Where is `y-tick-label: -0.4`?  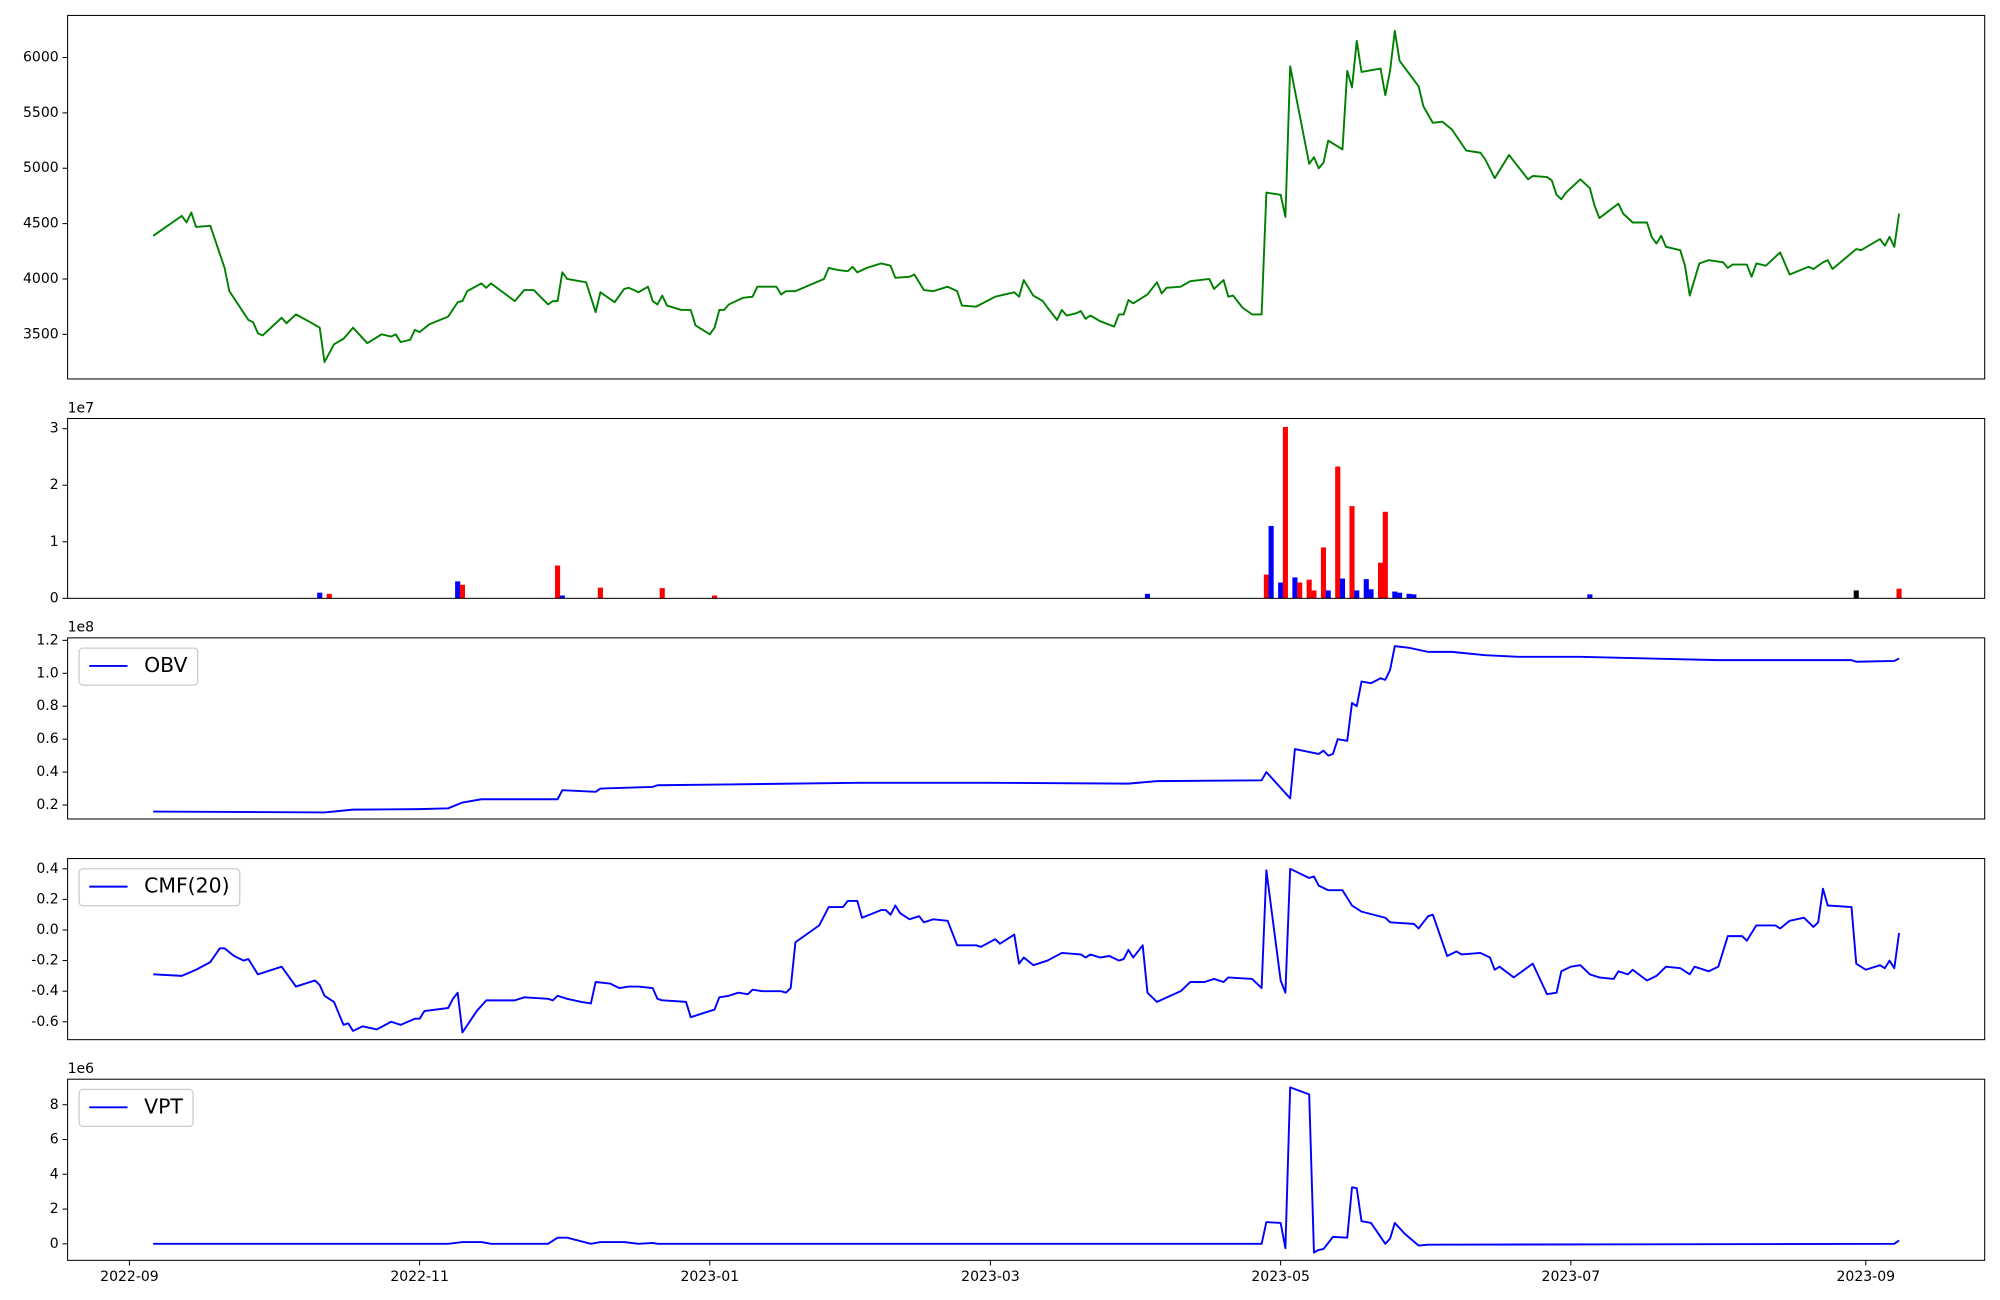 y-tick-label: -0.4 is located at coordinates (44, 991).